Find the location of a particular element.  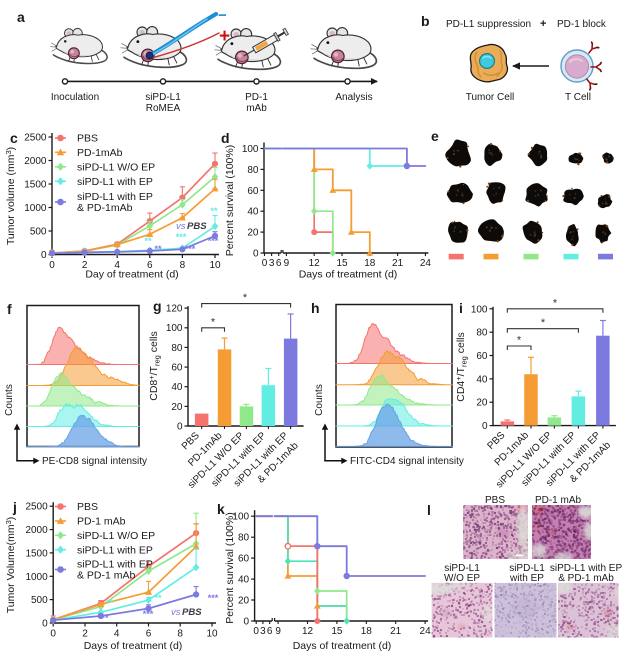

svg-text: j is located at coordinates (14, 507).